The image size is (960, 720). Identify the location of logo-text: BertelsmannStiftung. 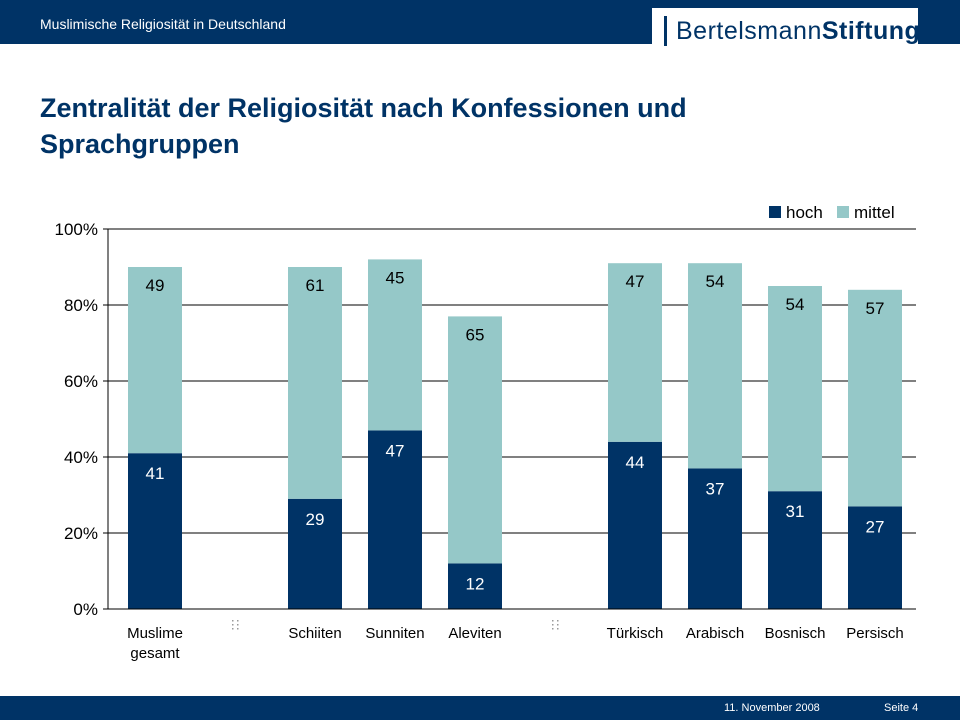
(798, 31).